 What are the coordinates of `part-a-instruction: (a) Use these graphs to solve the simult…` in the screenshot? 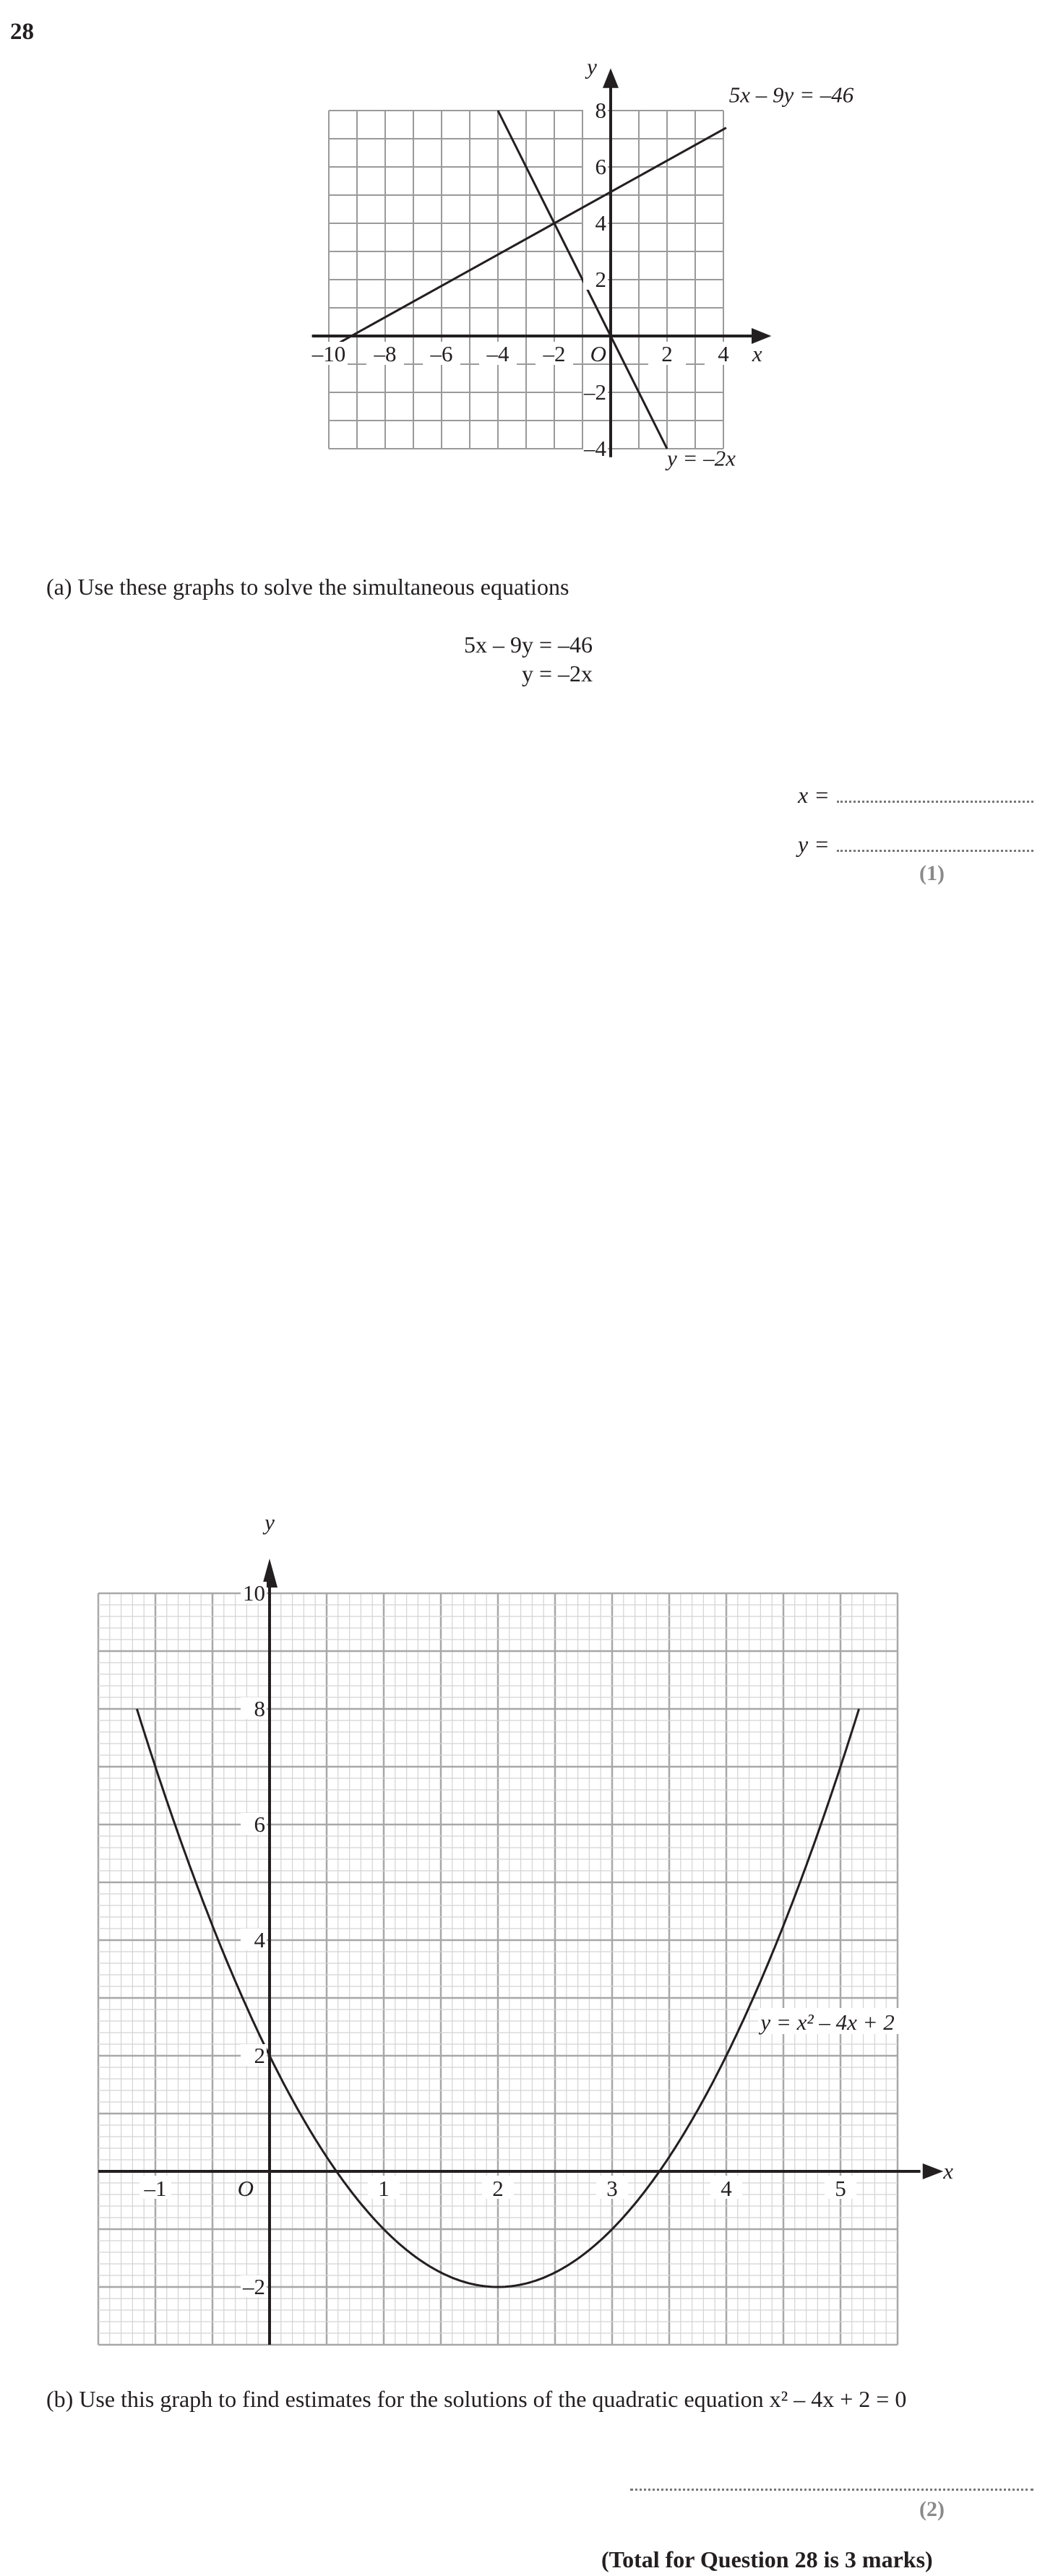 It's located at (307, 587).